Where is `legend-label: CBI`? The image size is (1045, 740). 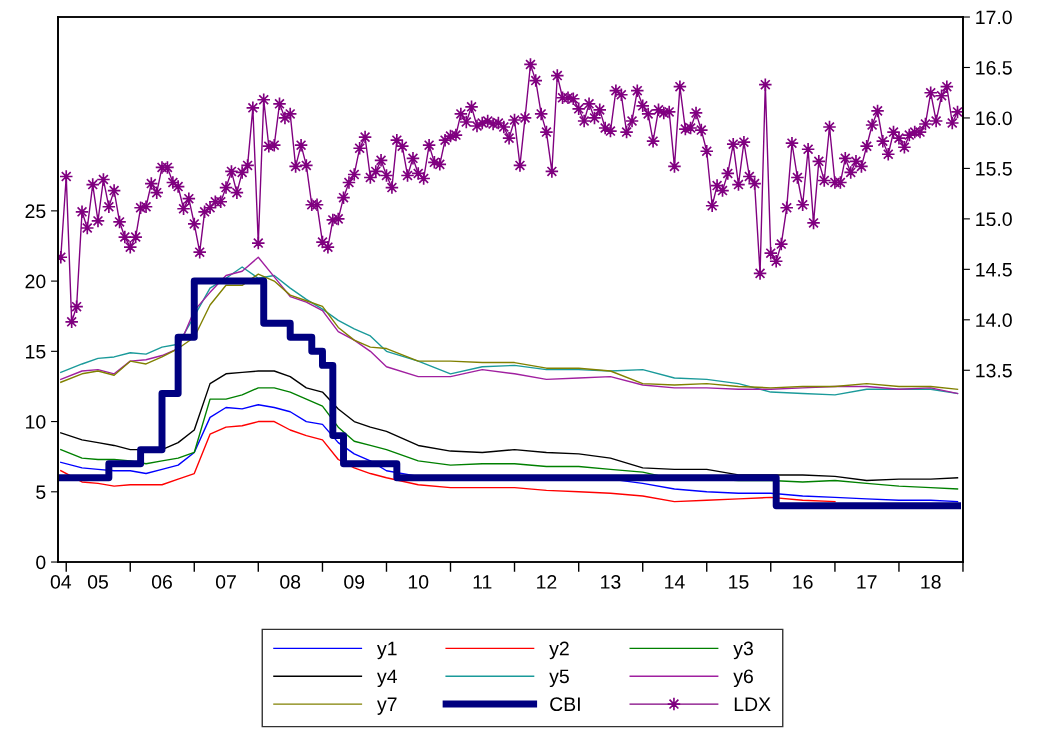 legend-label: CBI is located at coordinates (565, 704).